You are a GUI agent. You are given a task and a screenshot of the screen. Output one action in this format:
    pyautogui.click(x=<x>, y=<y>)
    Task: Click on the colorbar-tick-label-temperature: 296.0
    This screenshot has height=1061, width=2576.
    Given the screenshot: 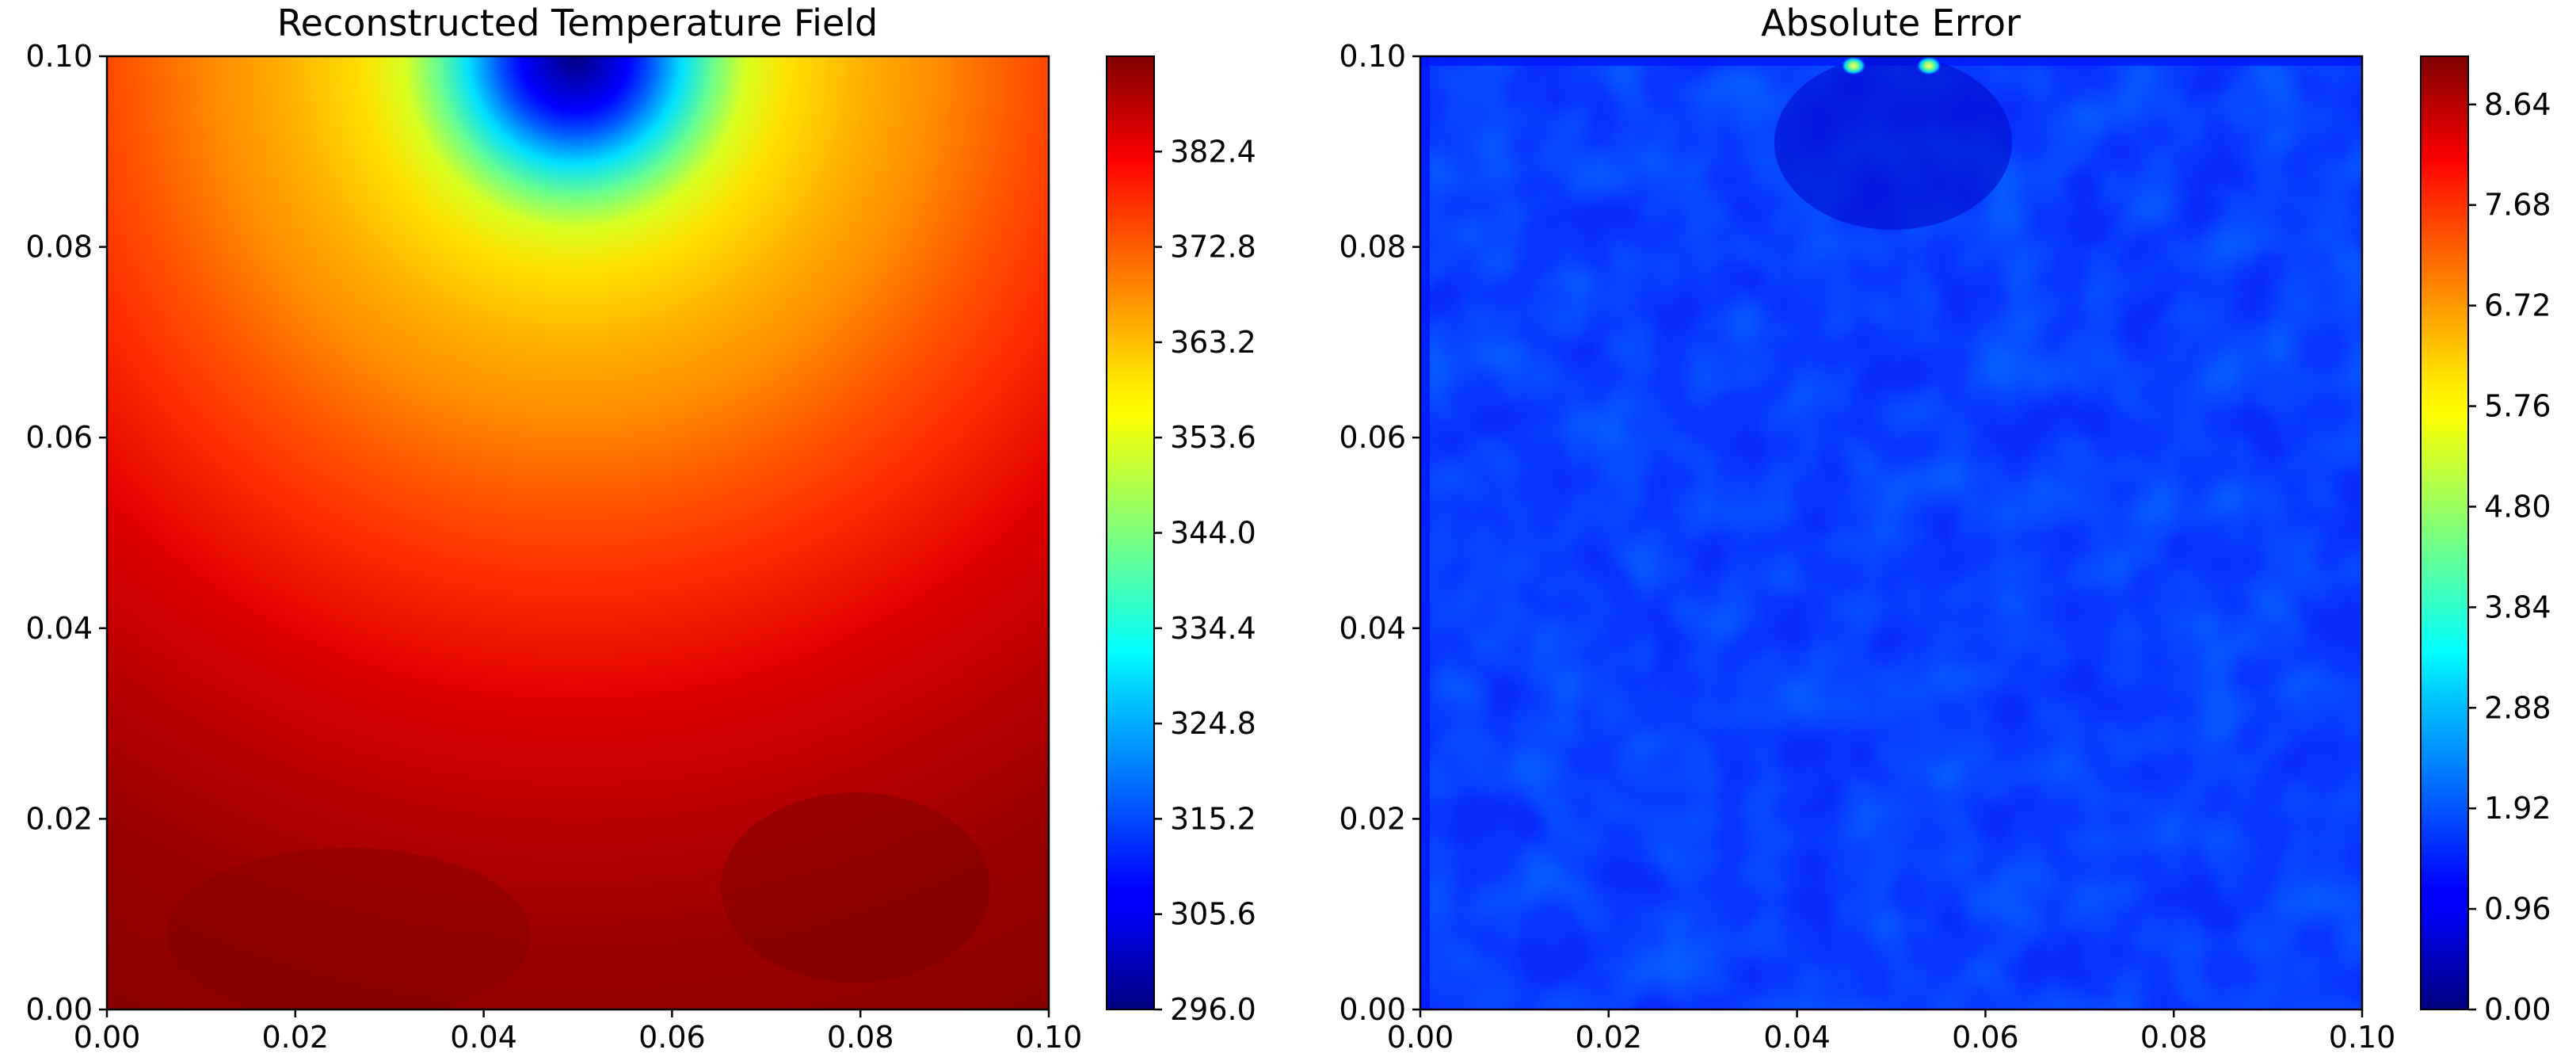 What is the action you would take?
    pyautogui.click(x=1213, y=1009)
    